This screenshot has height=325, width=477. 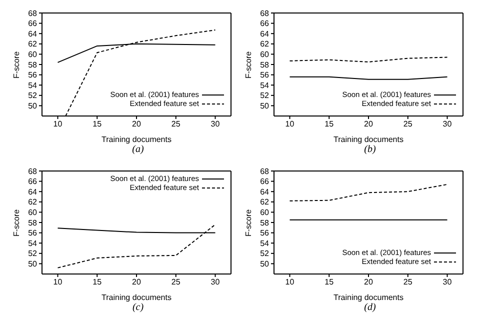 What do you see at coordinates (138, 149) in the screenshot?
I see `text: (a)` at bounding box center [138, 149].